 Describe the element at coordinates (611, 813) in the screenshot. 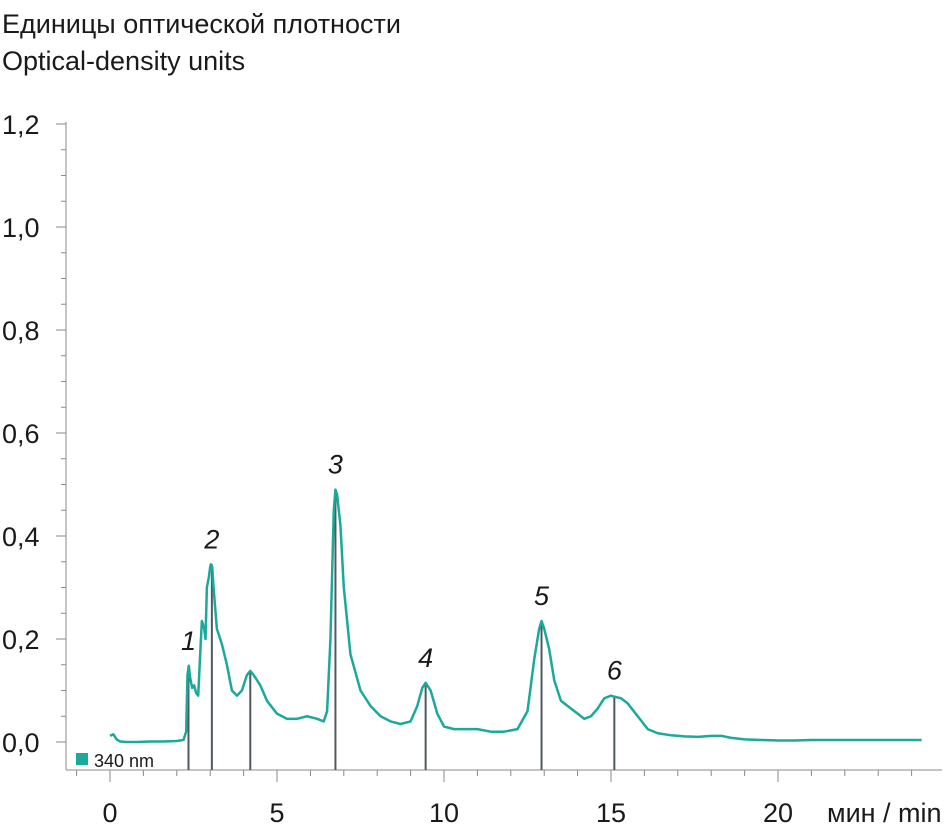

I see `x-tick-label: 15` at that location.